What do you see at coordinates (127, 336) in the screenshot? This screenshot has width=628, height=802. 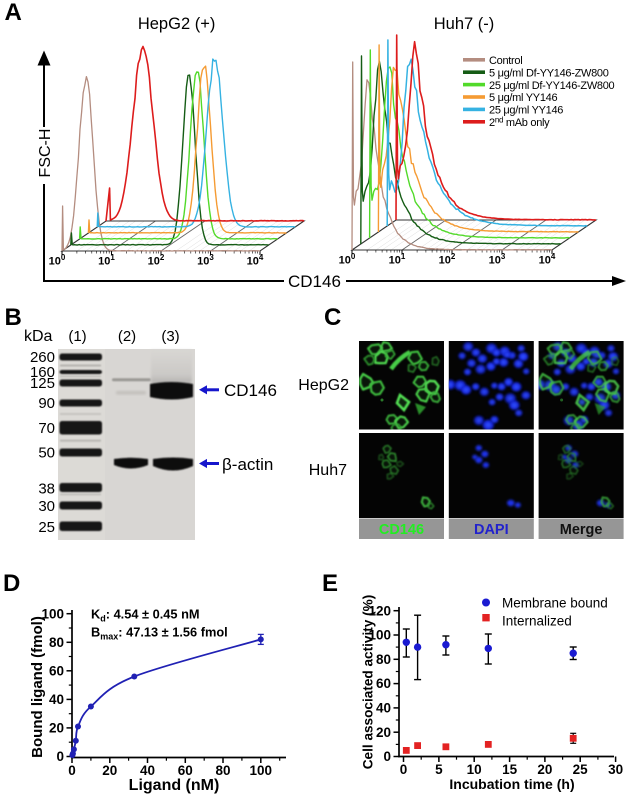 I see `svg-text: (2)` at bounding box center [127, 336].